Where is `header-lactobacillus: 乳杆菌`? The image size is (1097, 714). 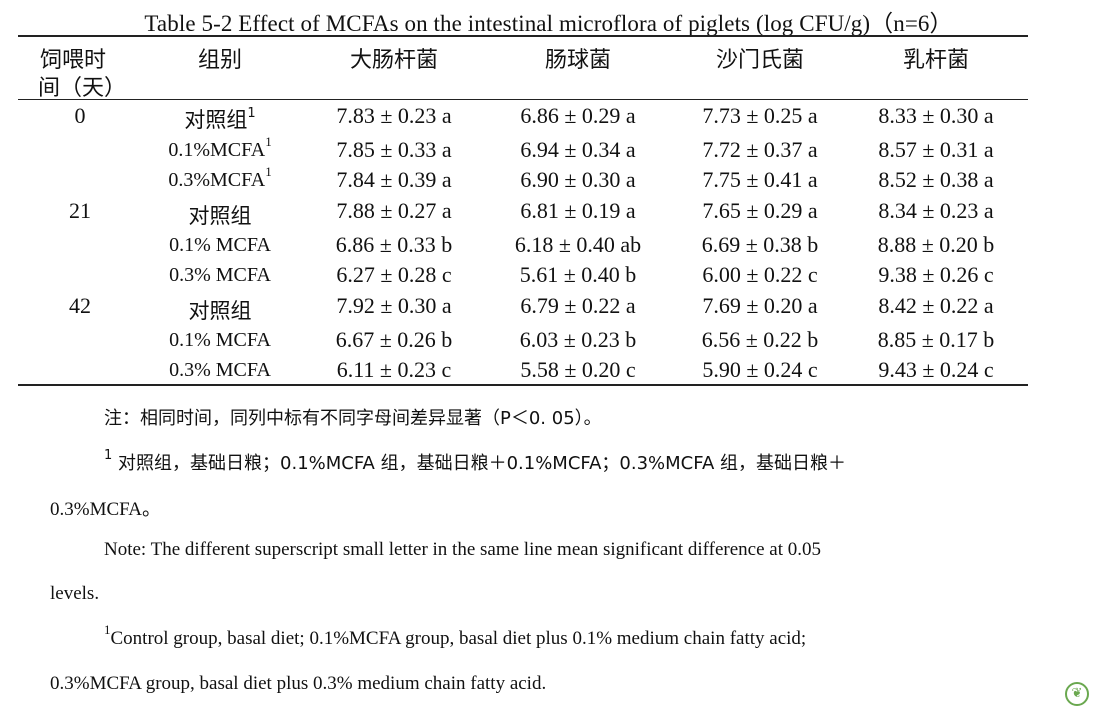 header-lactobacillus: 乳杆菌 is located at coordinates (935, 60).